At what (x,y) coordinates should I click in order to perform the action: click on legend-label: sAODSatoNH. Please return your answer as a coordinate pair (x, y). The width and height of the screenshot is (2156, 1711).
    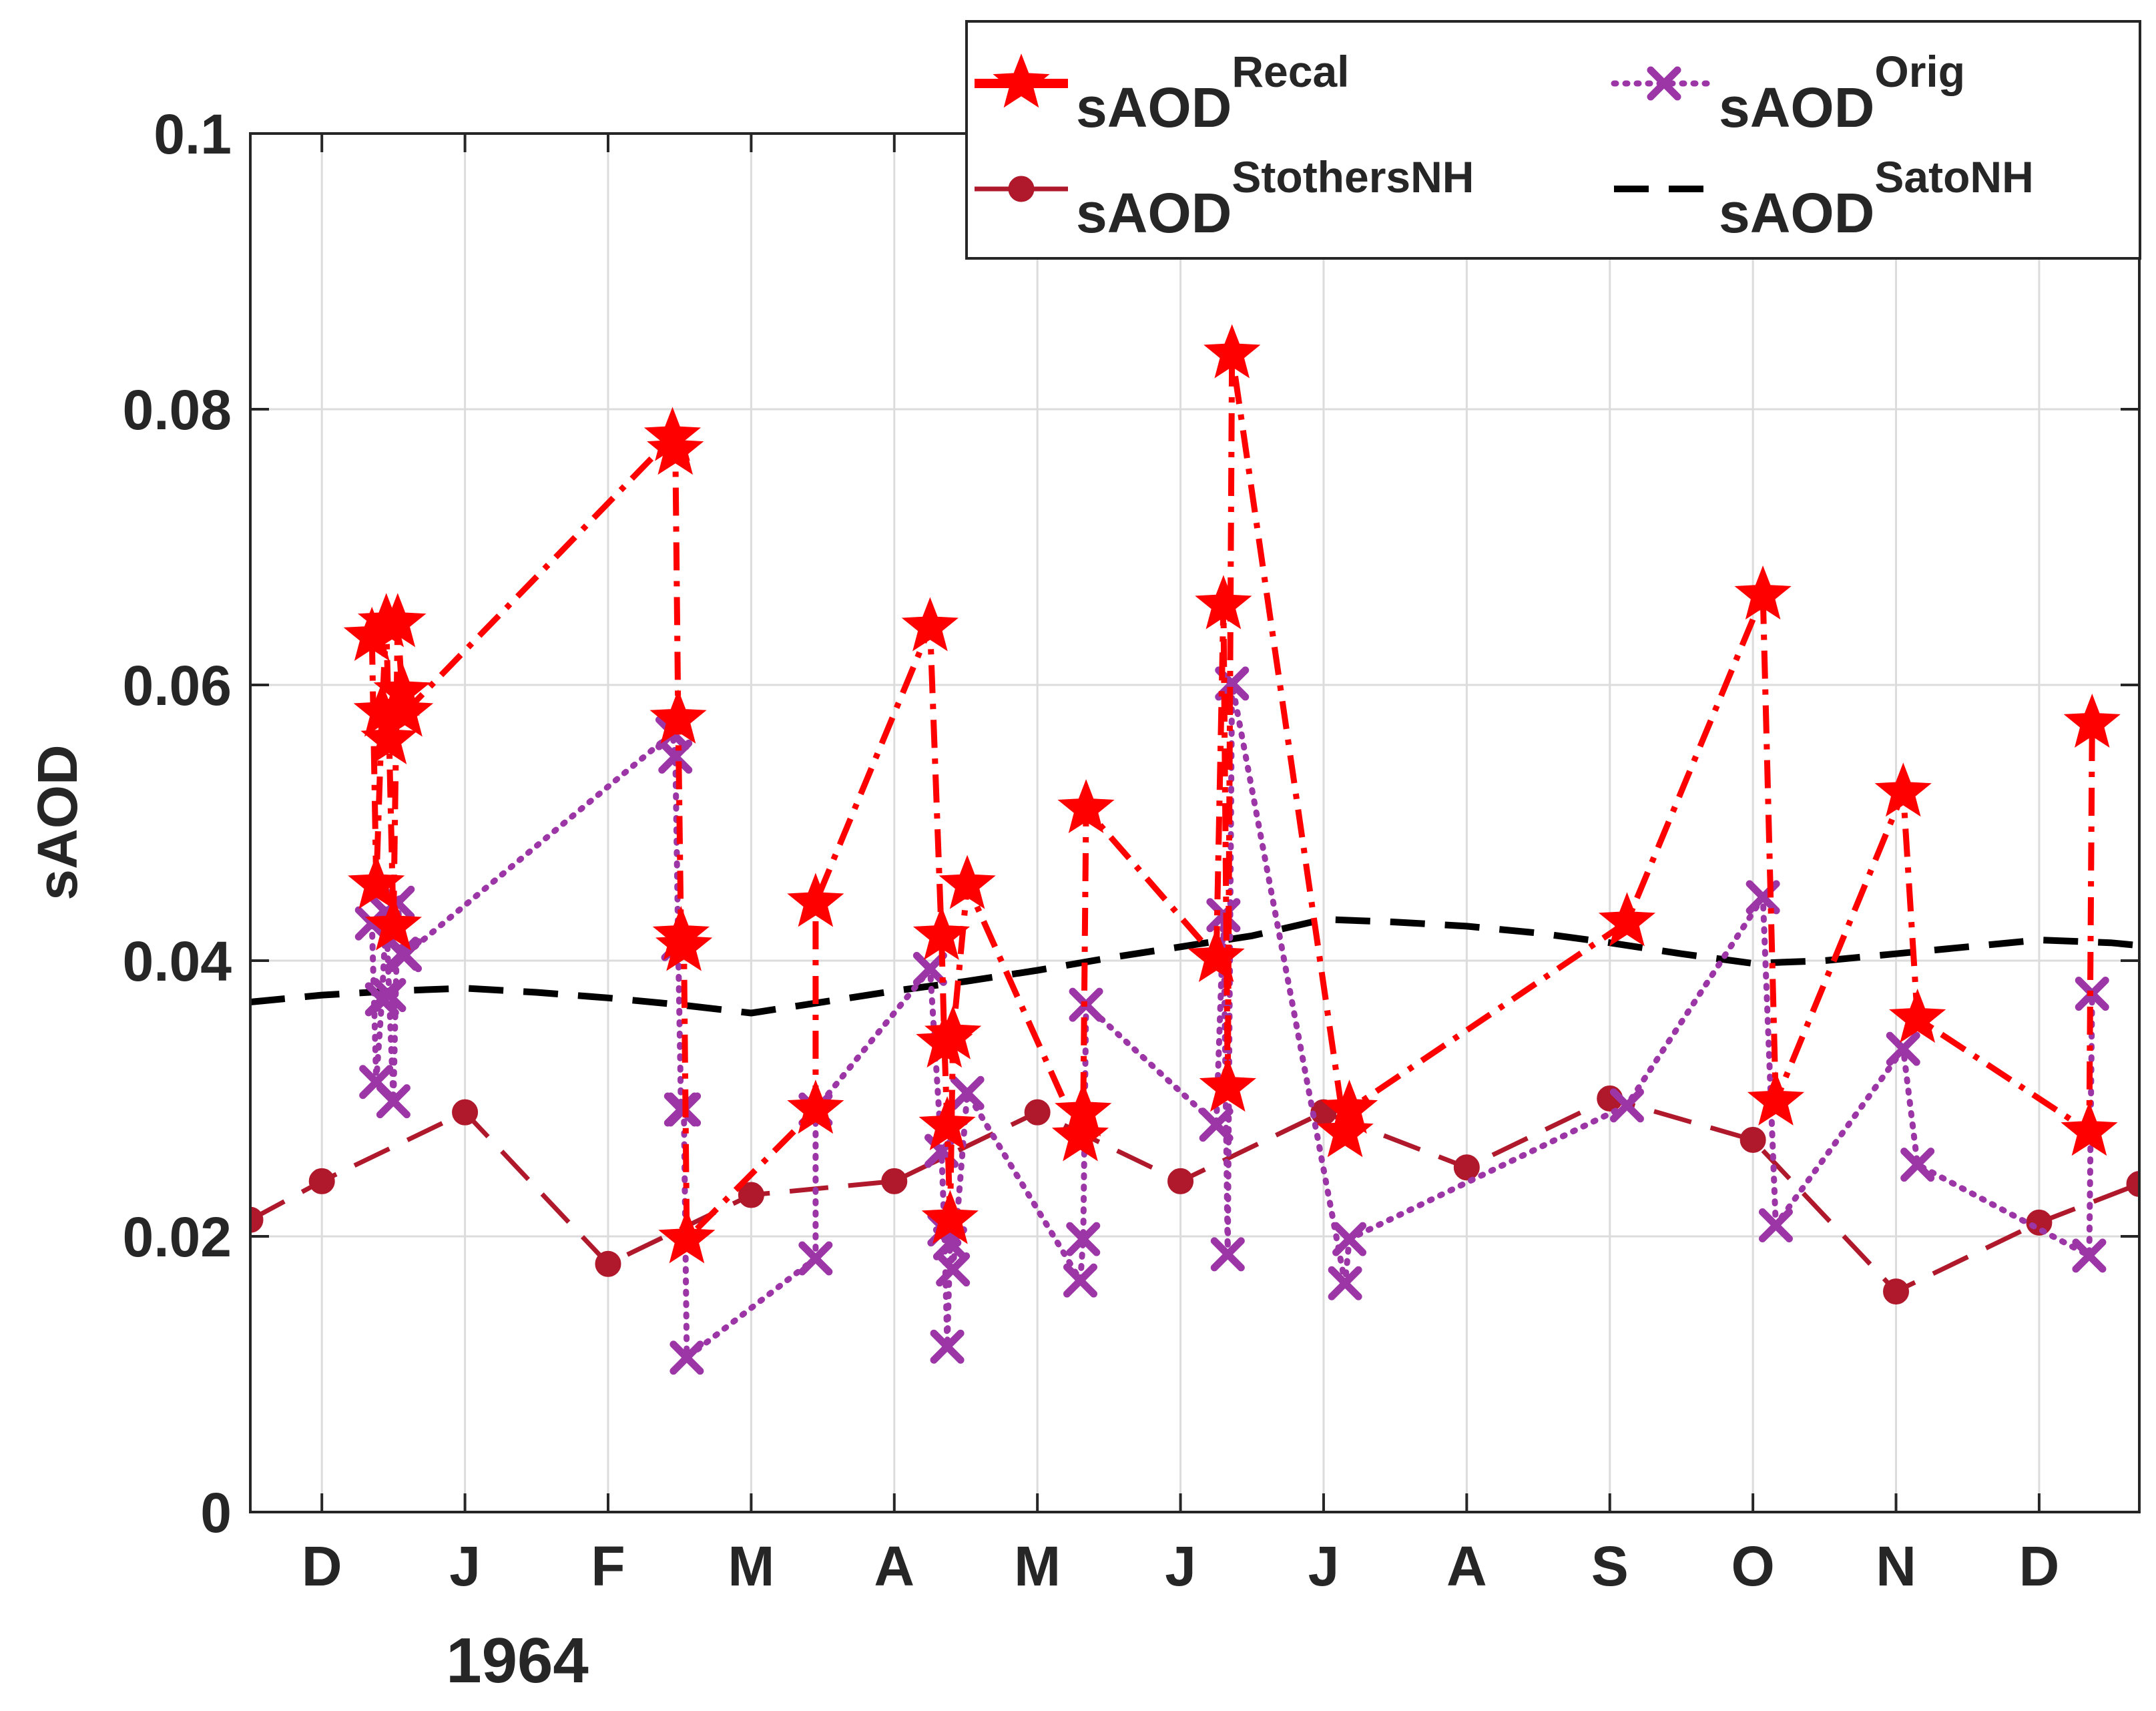
    Looking at the image, I should click on (1877, 198).